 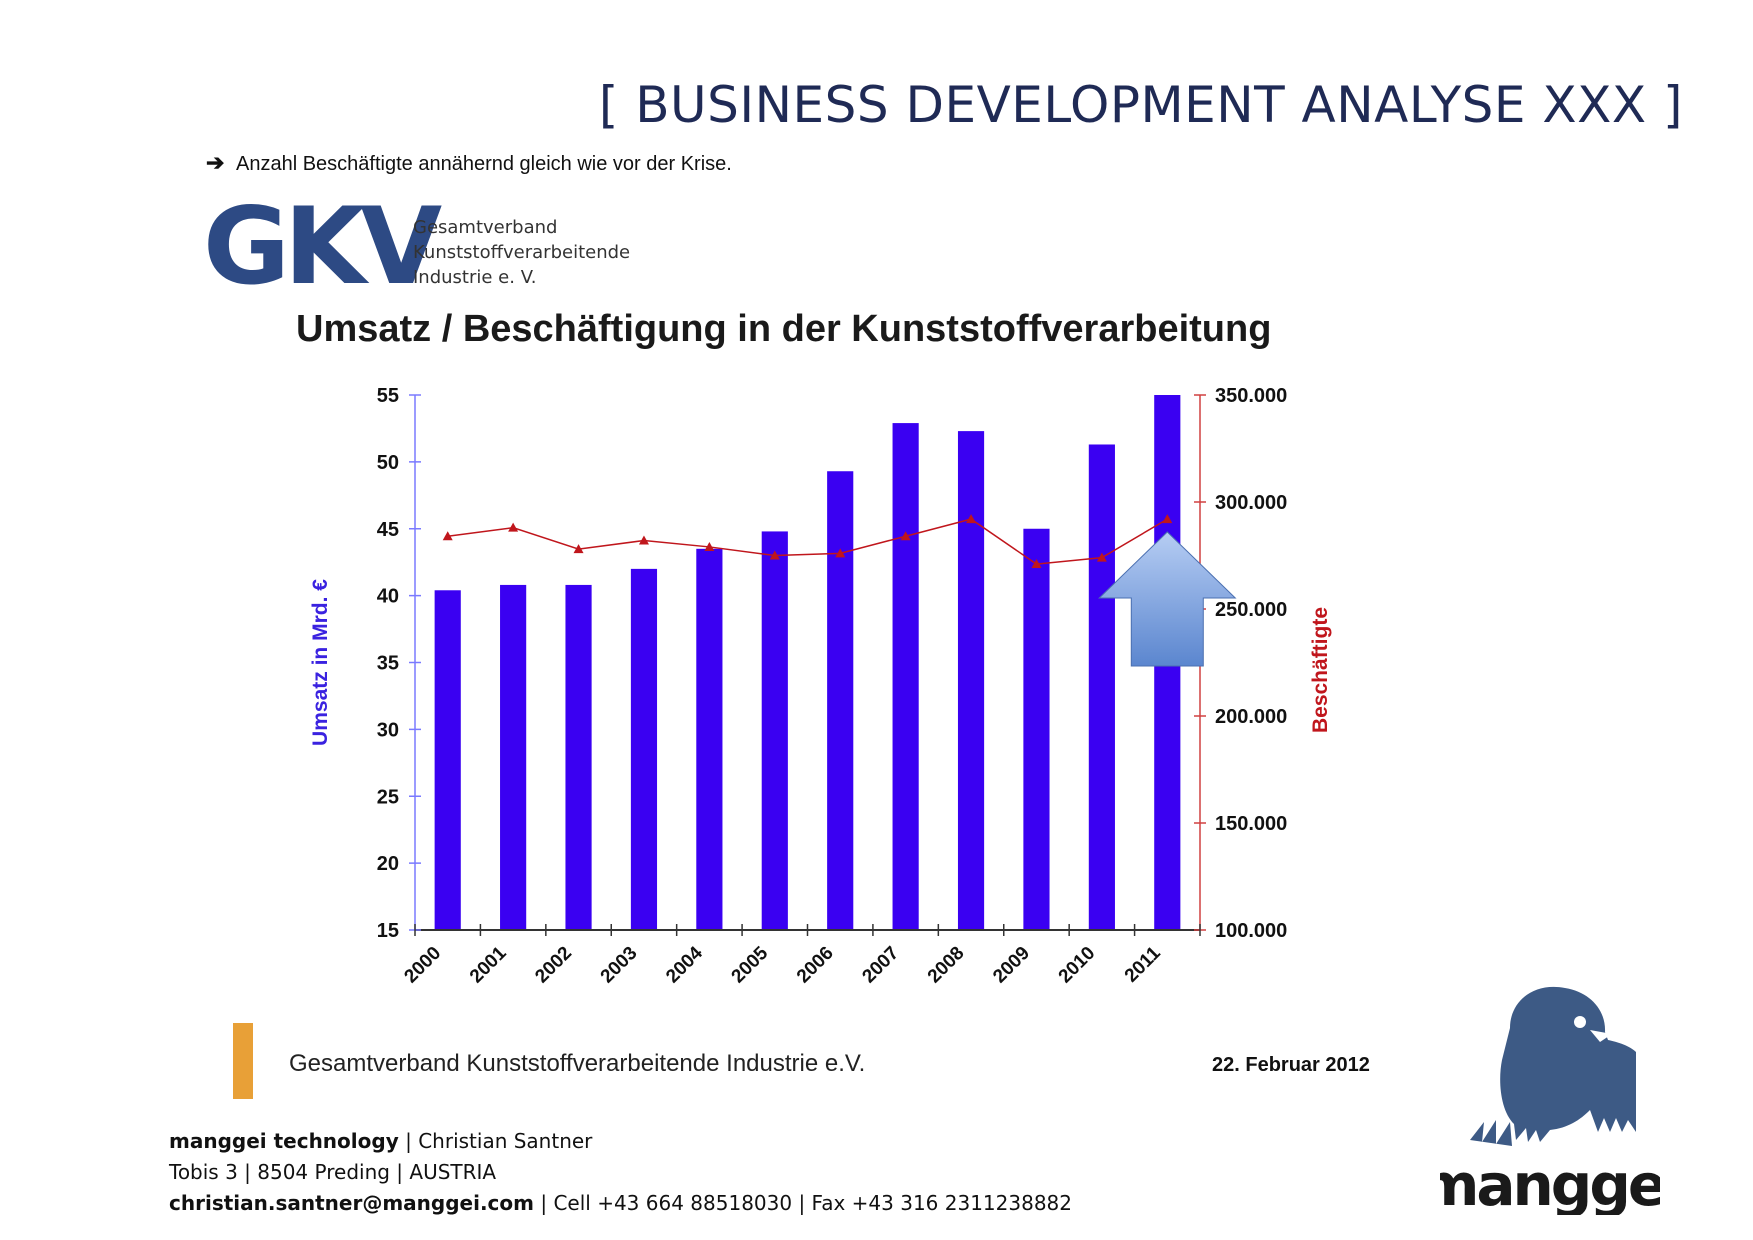 I want to click on y-tick-label-40: 40, so click(x=388, y=597).